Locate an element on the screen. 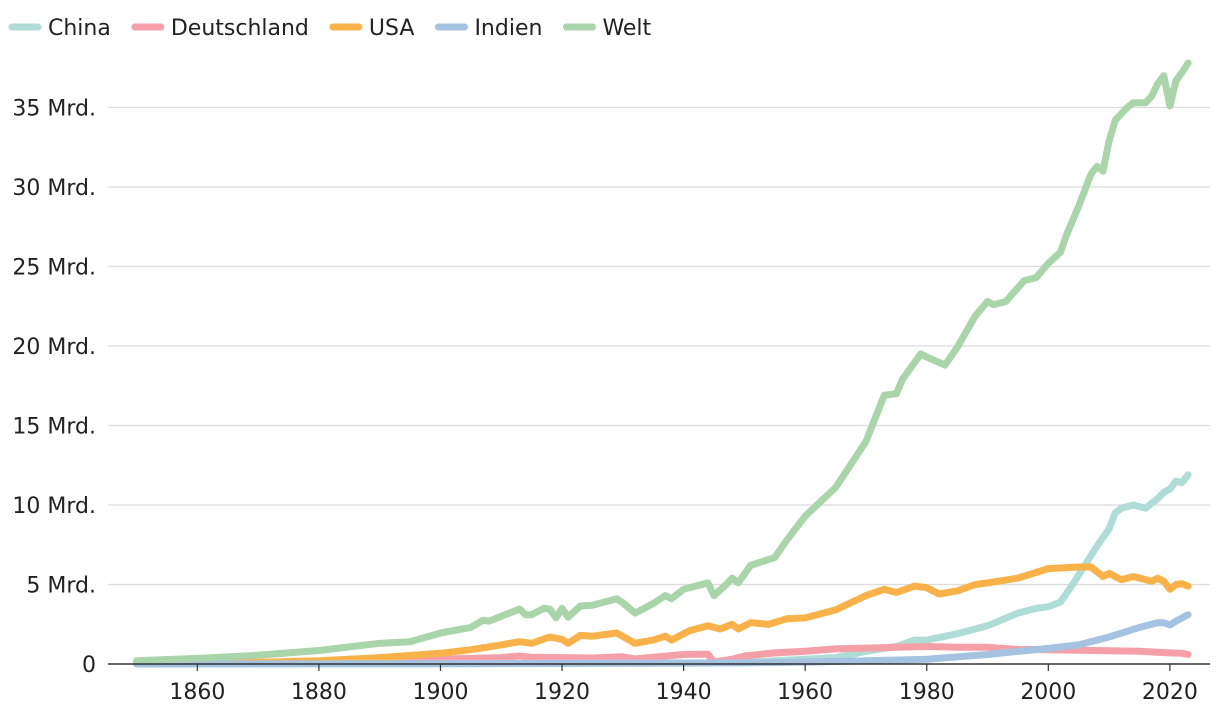 This screenshot has width=1220, height=722. legend-item-usa: USA is located at coordinates (372, 28).